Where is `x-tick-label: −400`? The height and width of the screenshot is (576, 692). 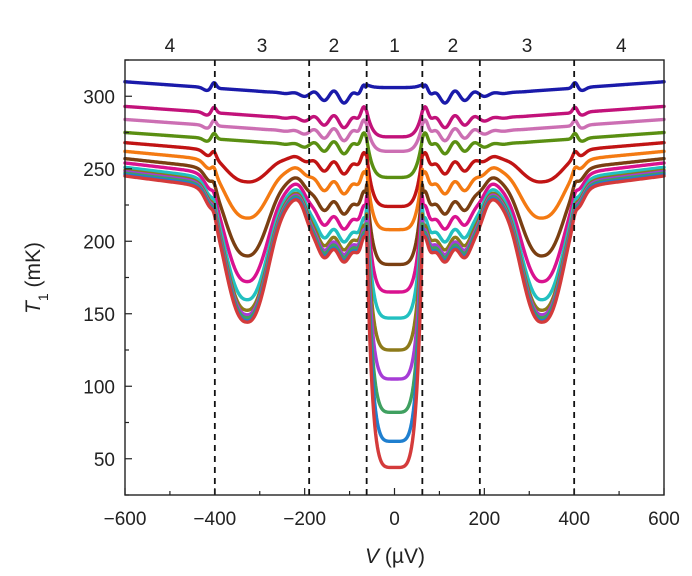 x-tick-label: −400 is located at coordinates (214, 519).